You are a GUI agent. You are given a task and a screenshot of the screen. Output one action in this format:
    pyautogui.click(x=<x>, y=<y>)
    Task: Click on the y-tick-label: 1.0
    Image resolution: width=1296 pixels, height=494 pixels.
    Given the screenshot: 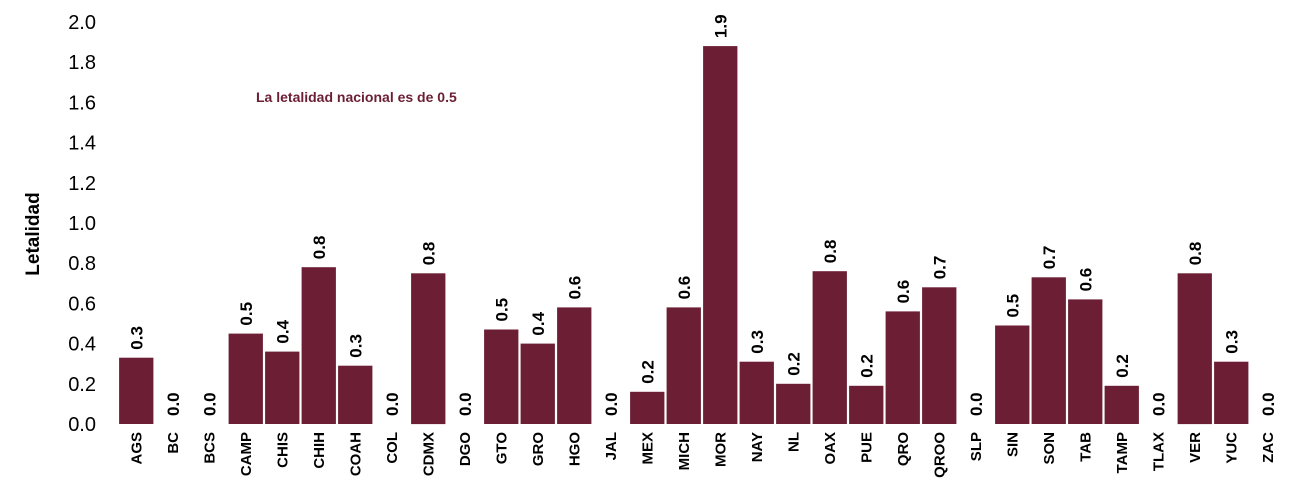 What is the action you would take?
    pyautogui.click(x=82, y=224)
    